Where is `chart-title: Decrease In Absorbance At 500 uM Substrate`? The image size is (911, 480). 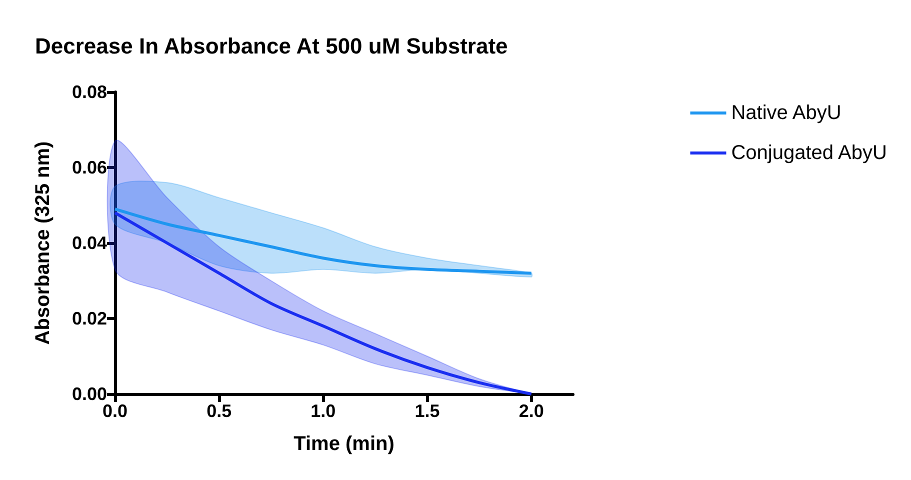 chart-title: Decrease In Absorbance At 500 uM Substrate is located at coordinates (271, 46).